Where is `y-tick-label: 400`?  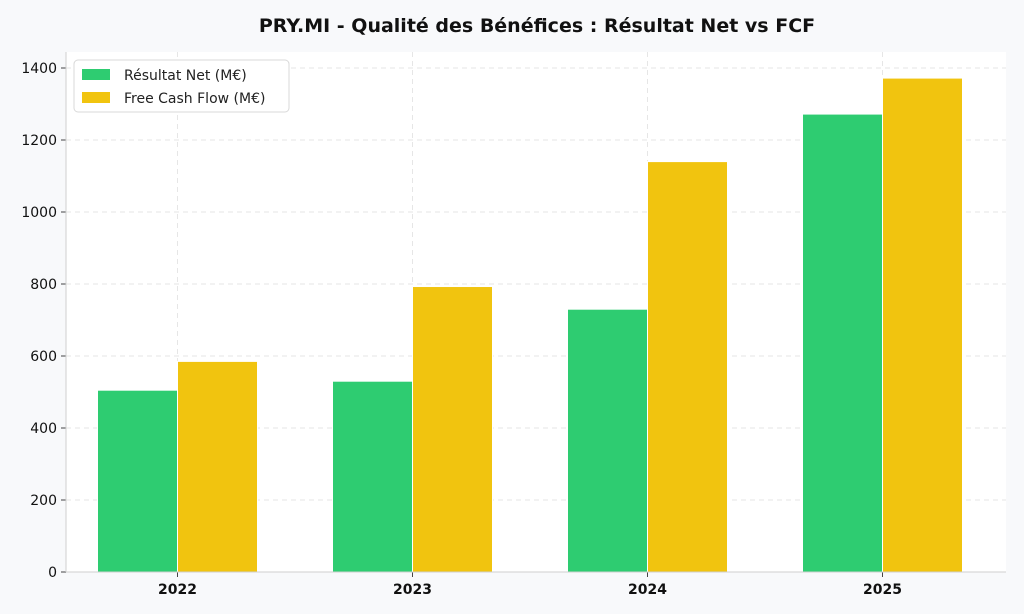
y-tick-label: 400 is located at coordinates (43, 429).